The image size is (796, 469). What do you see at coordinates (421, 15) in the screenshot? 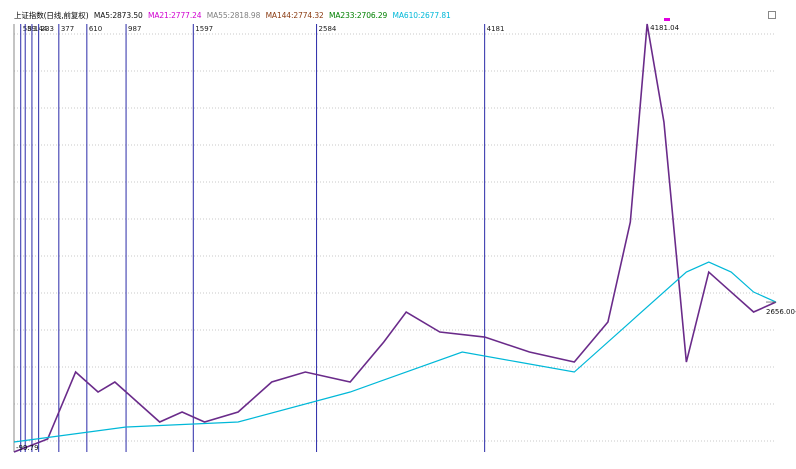
I see `ma610-label: MA610:2677.81` at bounding box center [421, 15].